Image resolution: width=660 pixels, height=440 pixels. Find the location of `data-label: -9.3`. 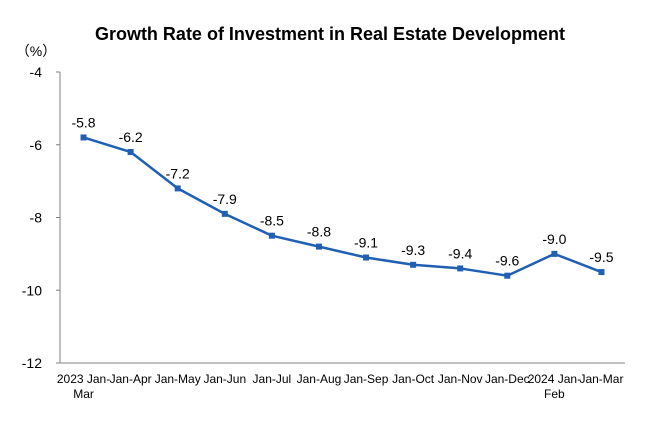

data-label: -9.3 is located at coordinates (413, 250).